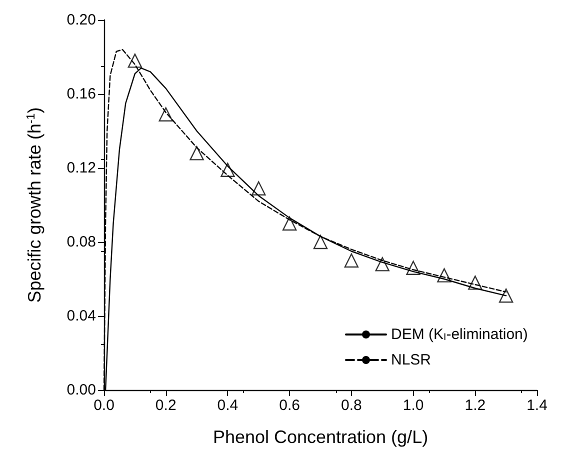  Describe the element at coordinates (81, 390) in the screenshot. I see `y-tick-label: 0.00` at that location.